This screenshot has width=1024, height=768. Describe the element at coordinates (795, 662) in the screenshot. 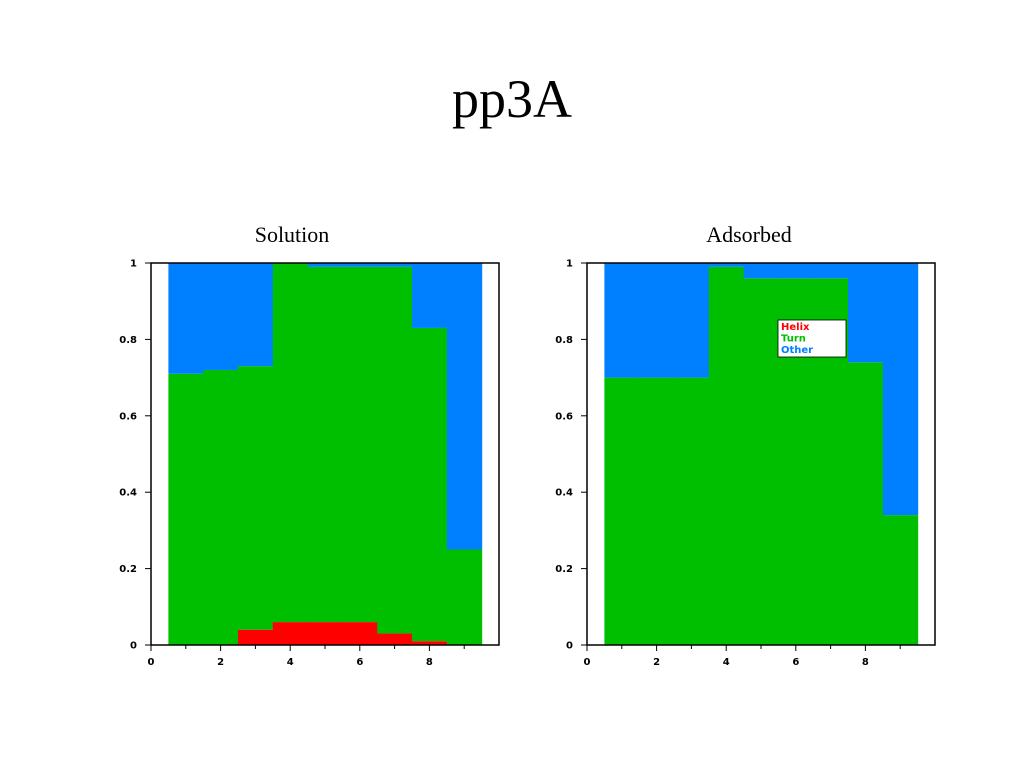

I see `adsorbed-xtick-label: 6` at that location.